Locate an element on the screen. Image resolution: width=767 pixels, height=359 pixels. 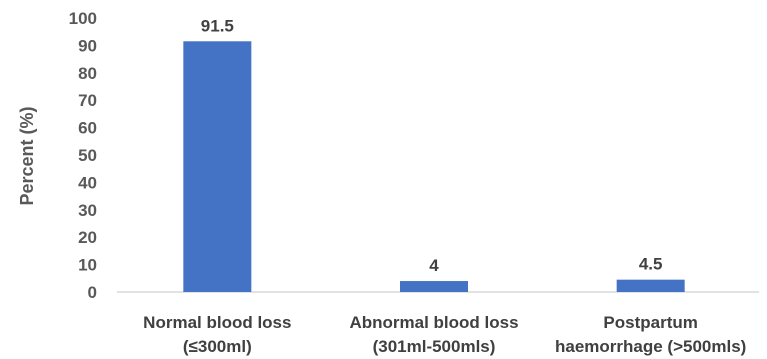
y-tick-label: 70 is located at coordinates (87, 100).